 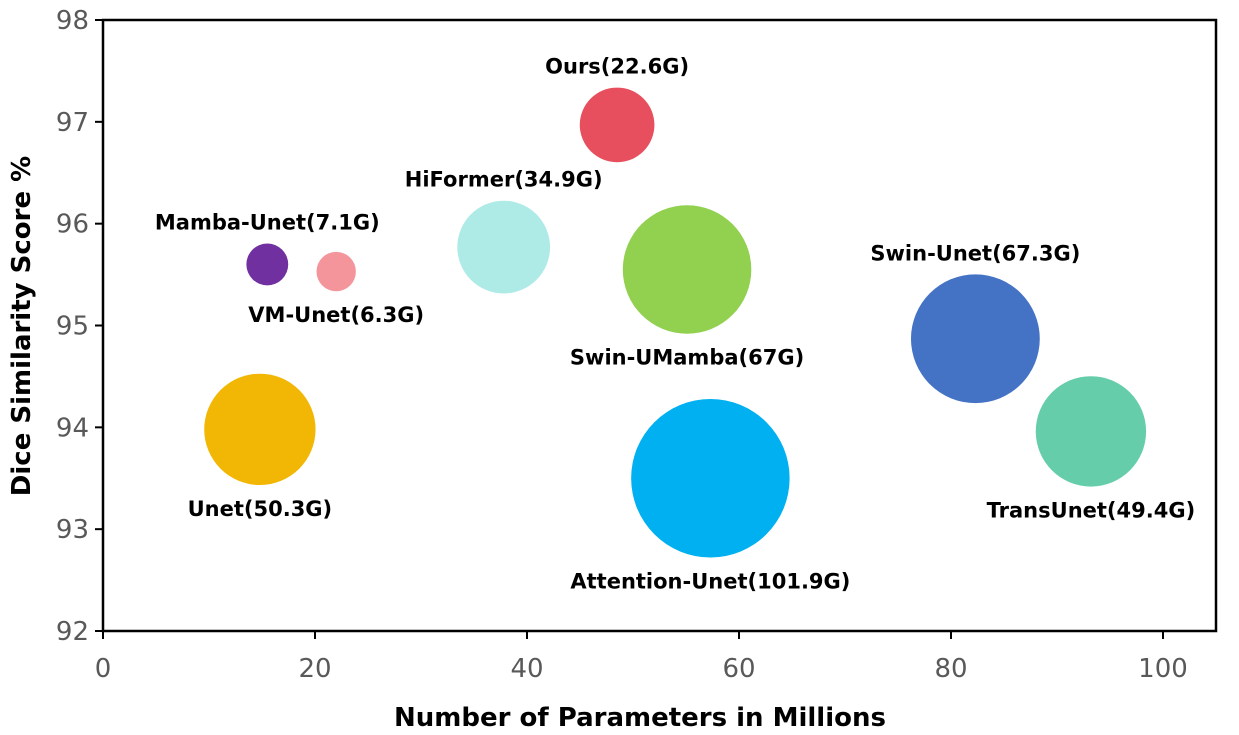 I want to click on x-axis-title: Number of Parameters in Millions, so click(x=640, y=718).